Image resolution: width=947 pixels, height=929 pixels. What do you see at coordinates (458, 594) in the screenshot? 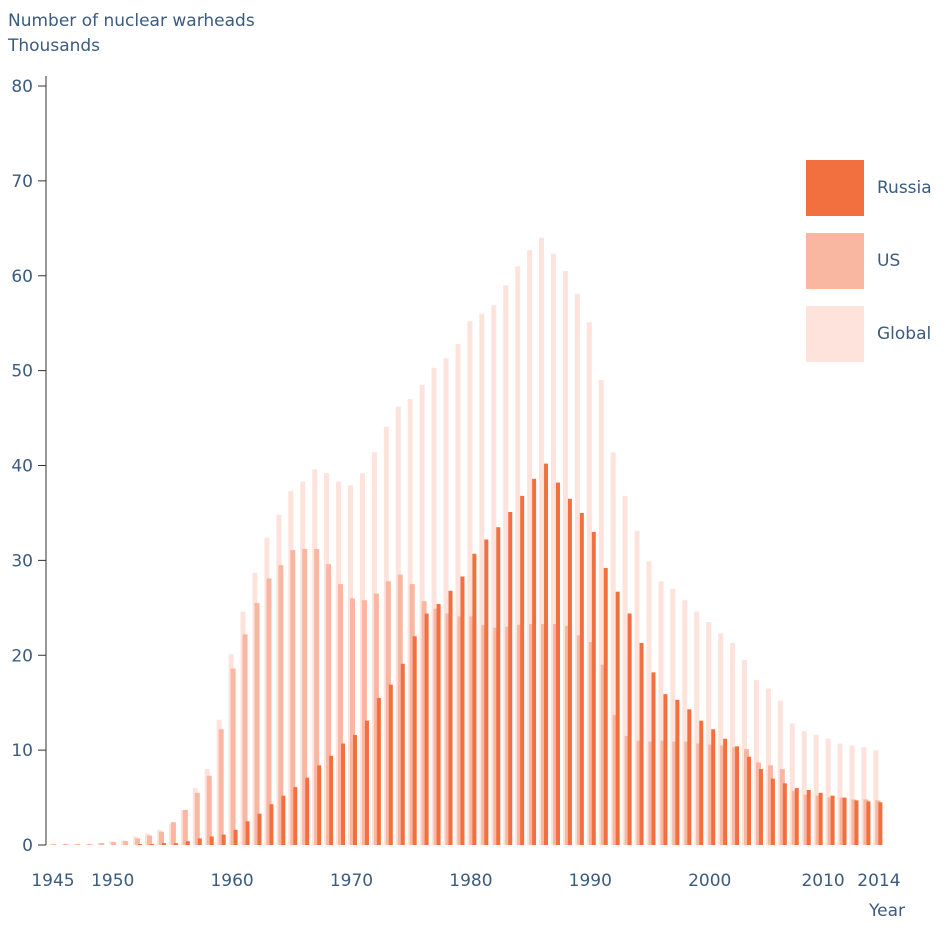
I see `bar-global-1979` at bounding box center [458, 594].